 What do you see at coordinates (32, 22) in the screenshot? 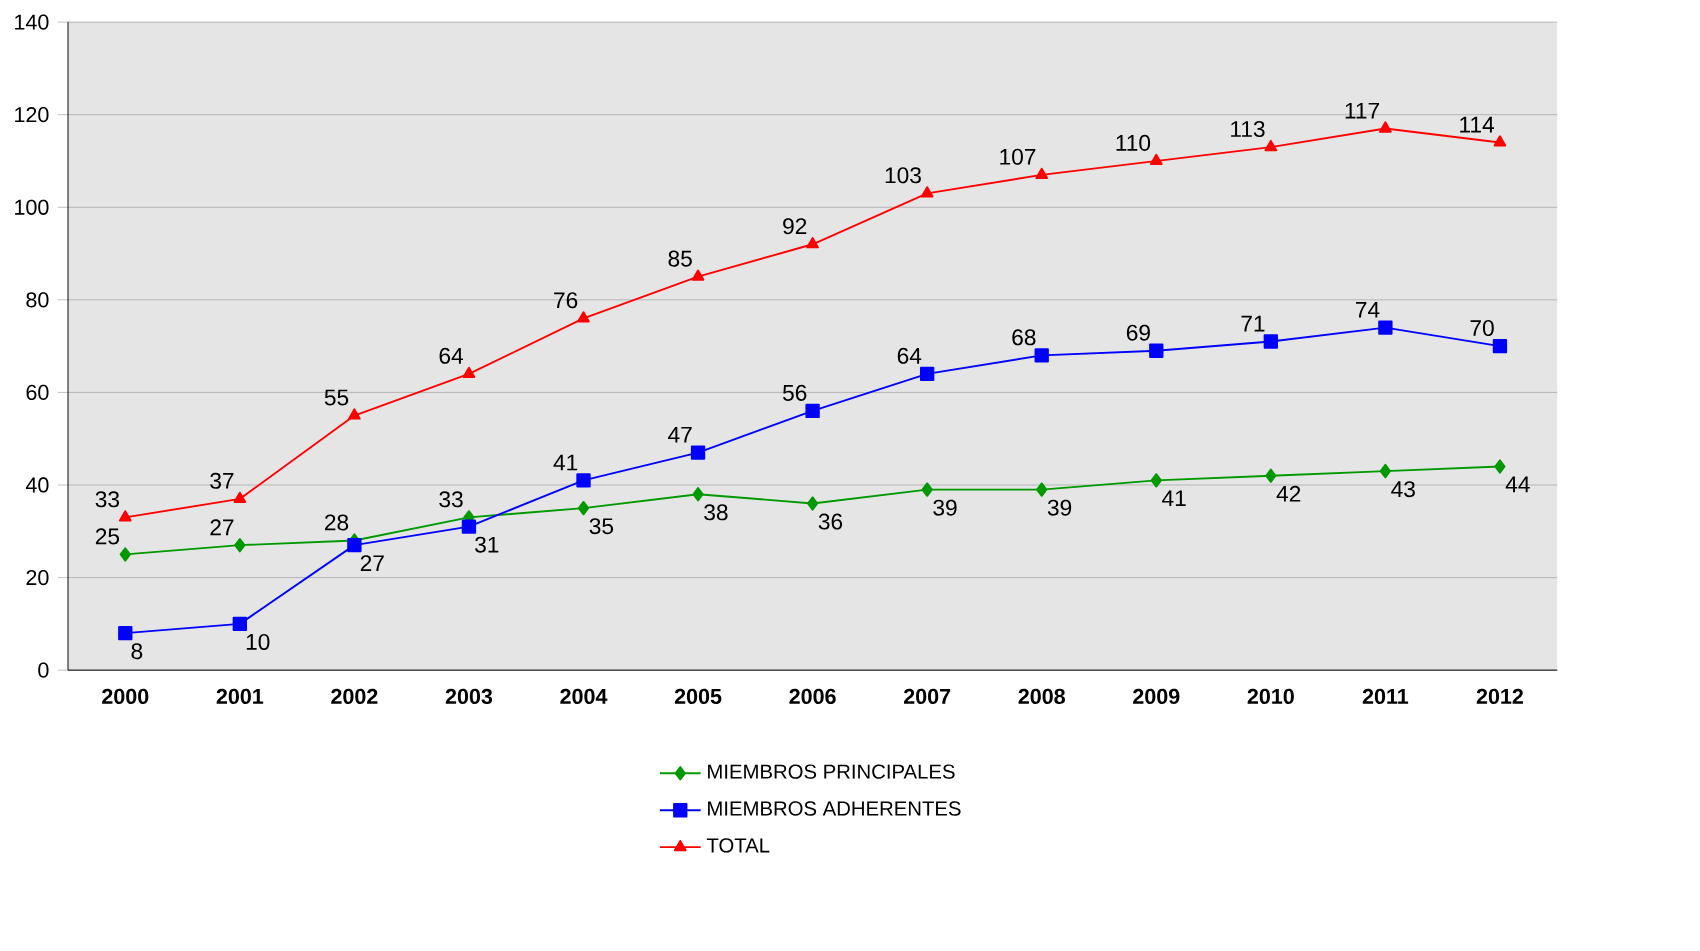
I see `y-tick-label: 140` at bounding box center [32, 22].